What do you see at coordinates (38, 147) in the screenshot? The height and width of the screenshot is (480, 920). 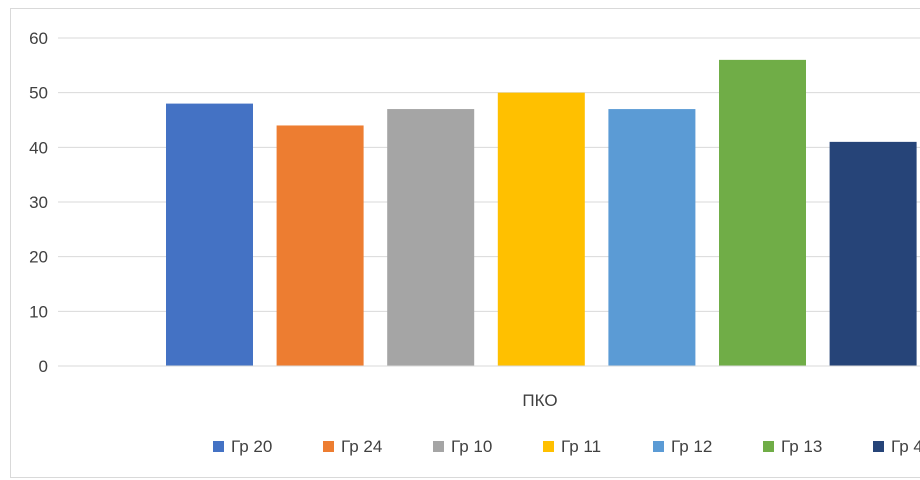 I see `y-tick-label: 40` at bounding box center [38, 147].